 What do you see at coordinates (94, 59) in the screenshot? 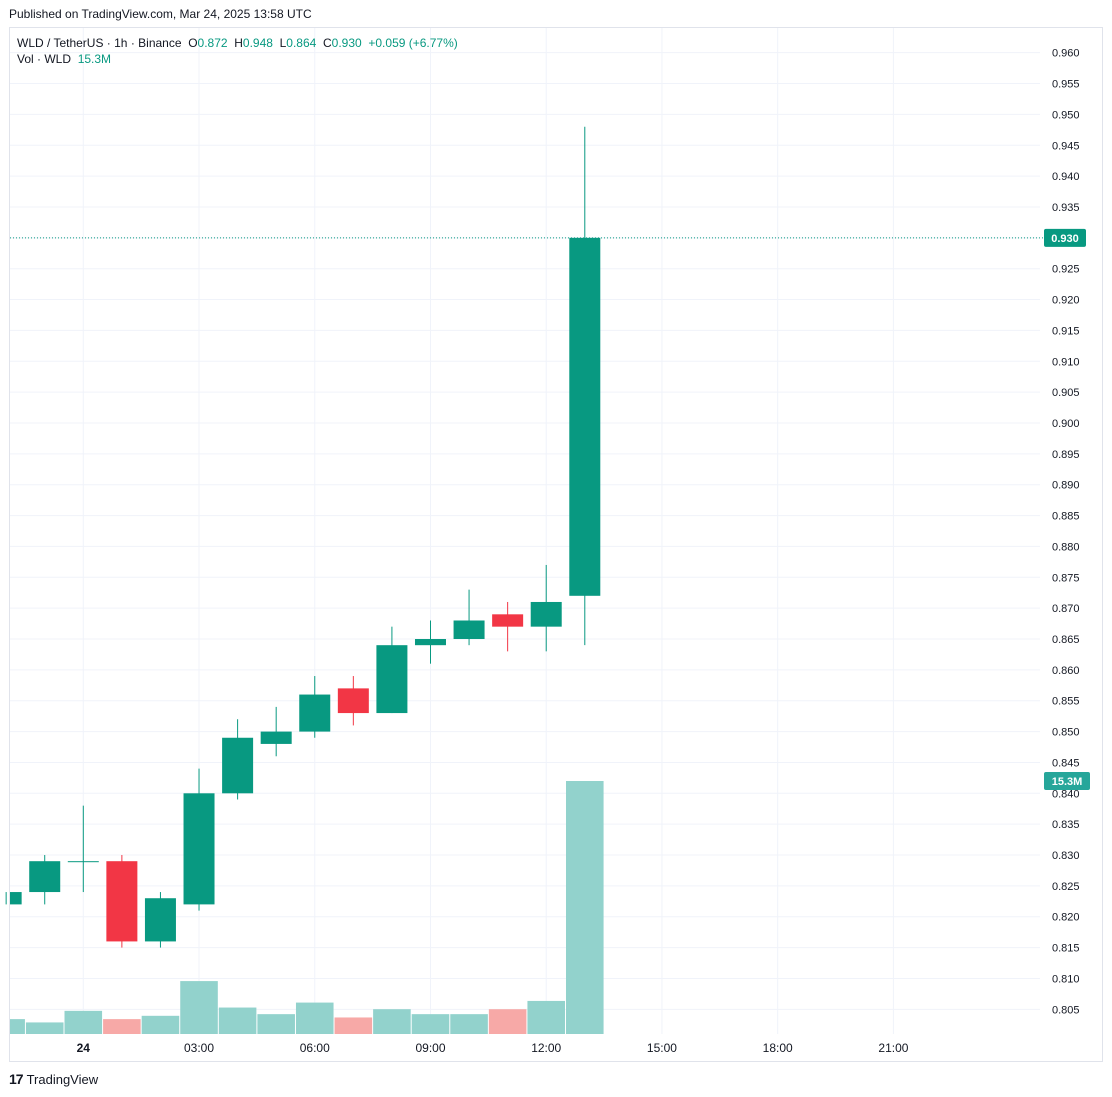
I see `volume-value: 15.3M` at bounding box center [94, 59].